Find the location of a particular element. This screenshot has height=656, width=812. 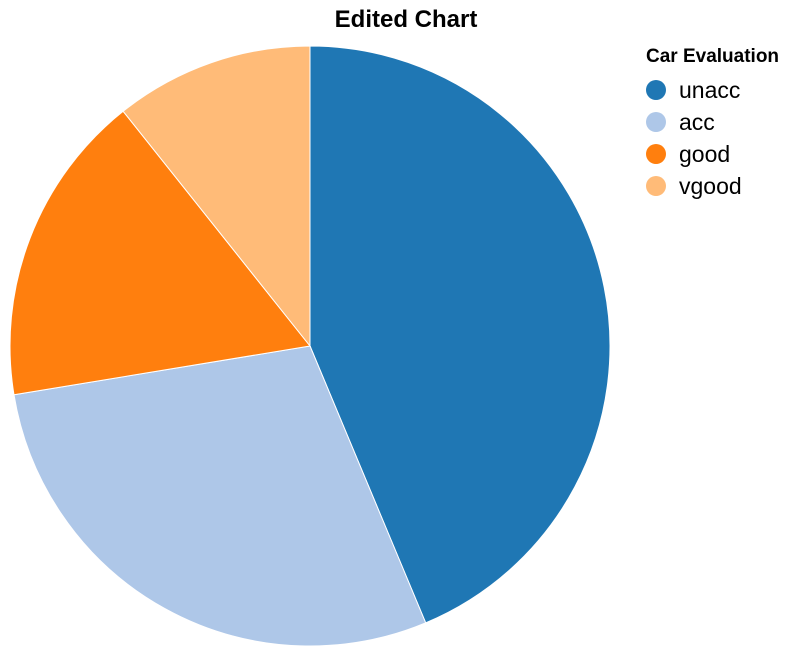

chart-title: Edited Chart is located at coordinates (406, 19).